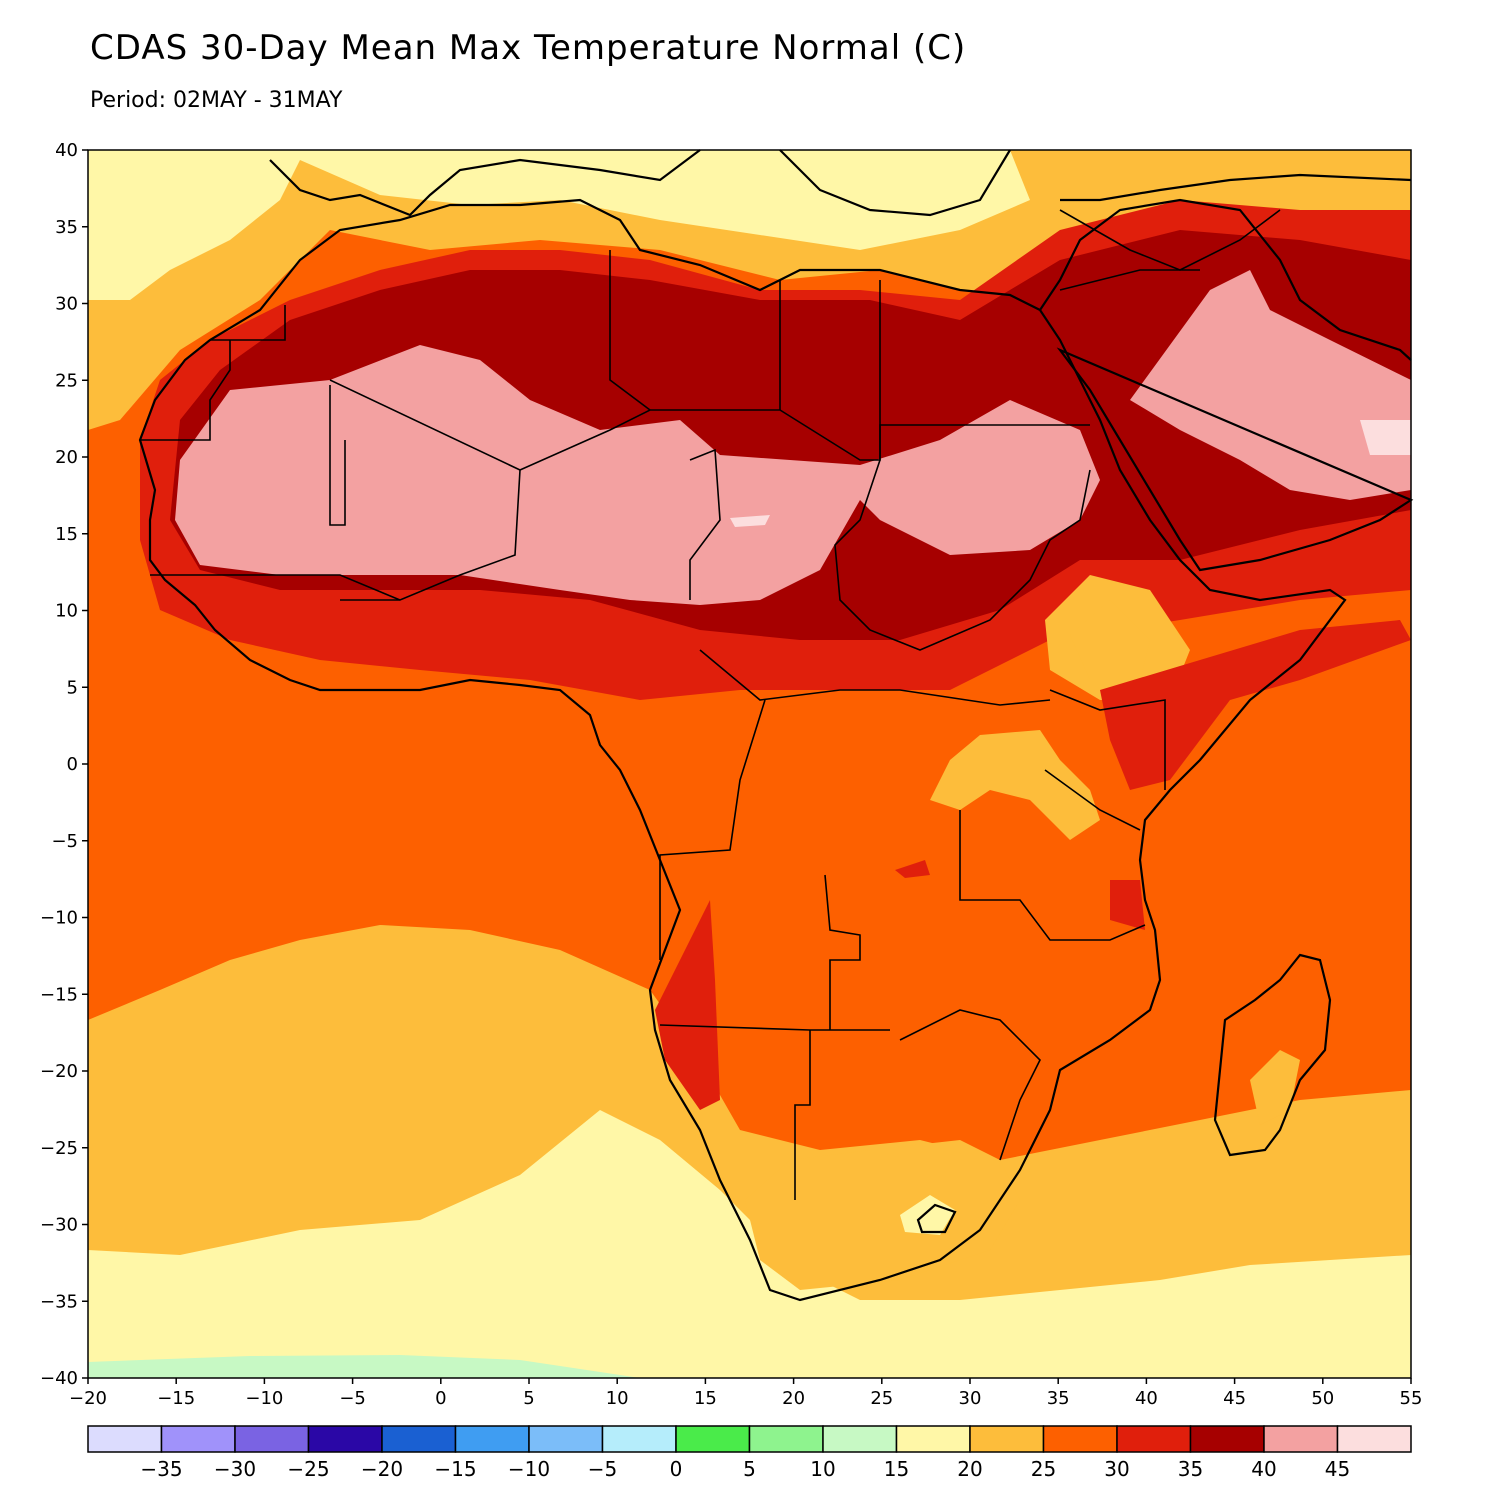 The width and height of the screenshot is (1500, 1500). What do you see at coordinates (1190, 1469) in the screenshot?
I see `colorbar-label: 35` at bounding box center [1190, 1469].